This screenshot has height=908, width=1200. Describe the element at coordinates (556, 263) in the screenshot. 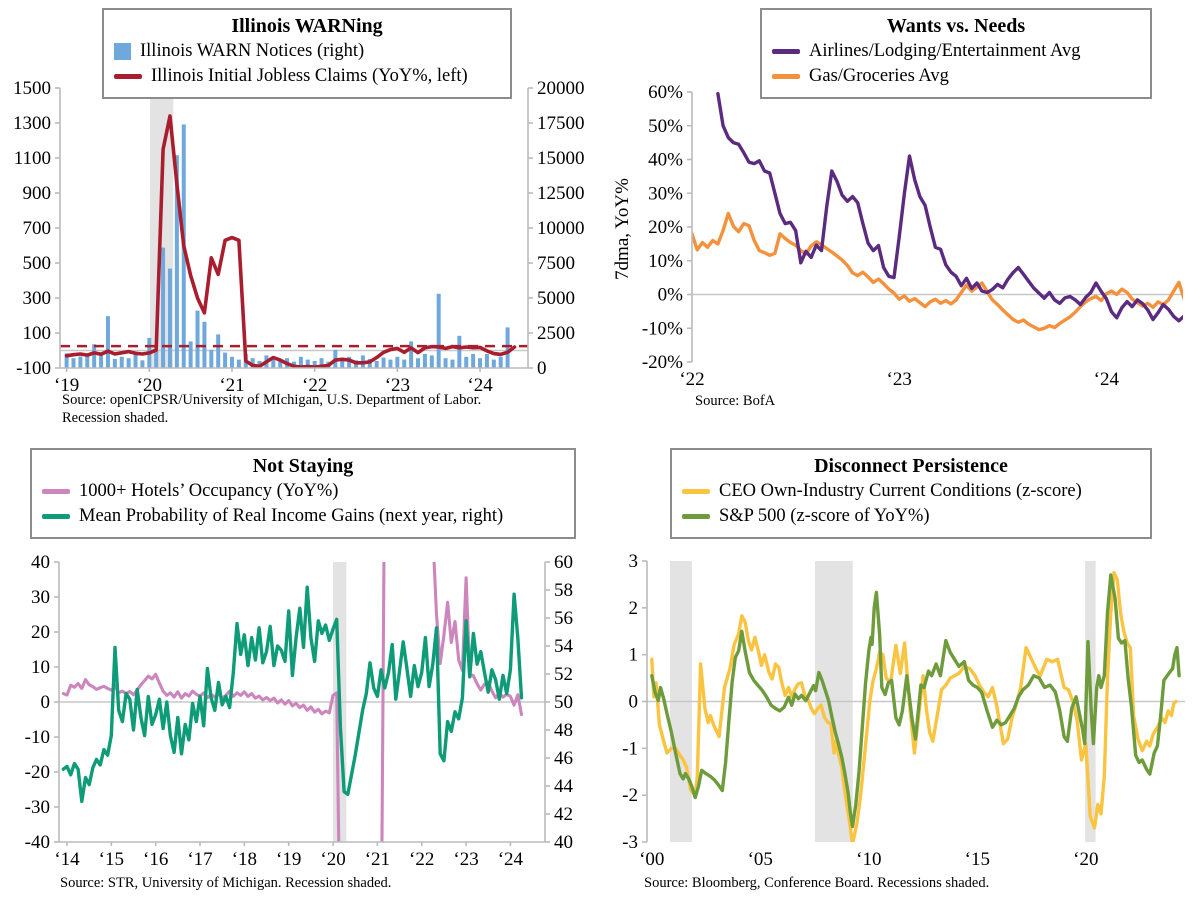

I see `svg-text: 7500` at that location.